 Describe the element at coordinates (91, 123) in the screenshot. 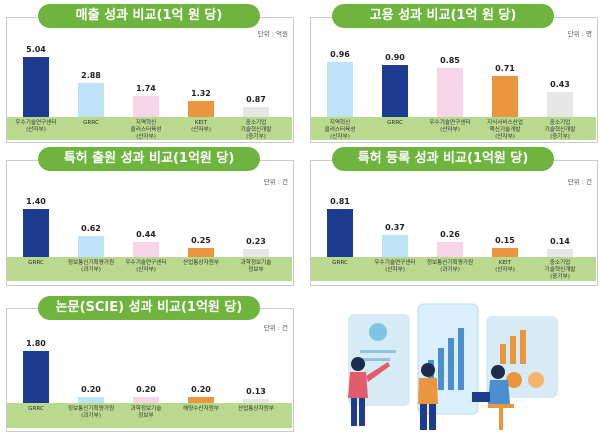

I see `category-label-sales-1: GRRC` at that location.